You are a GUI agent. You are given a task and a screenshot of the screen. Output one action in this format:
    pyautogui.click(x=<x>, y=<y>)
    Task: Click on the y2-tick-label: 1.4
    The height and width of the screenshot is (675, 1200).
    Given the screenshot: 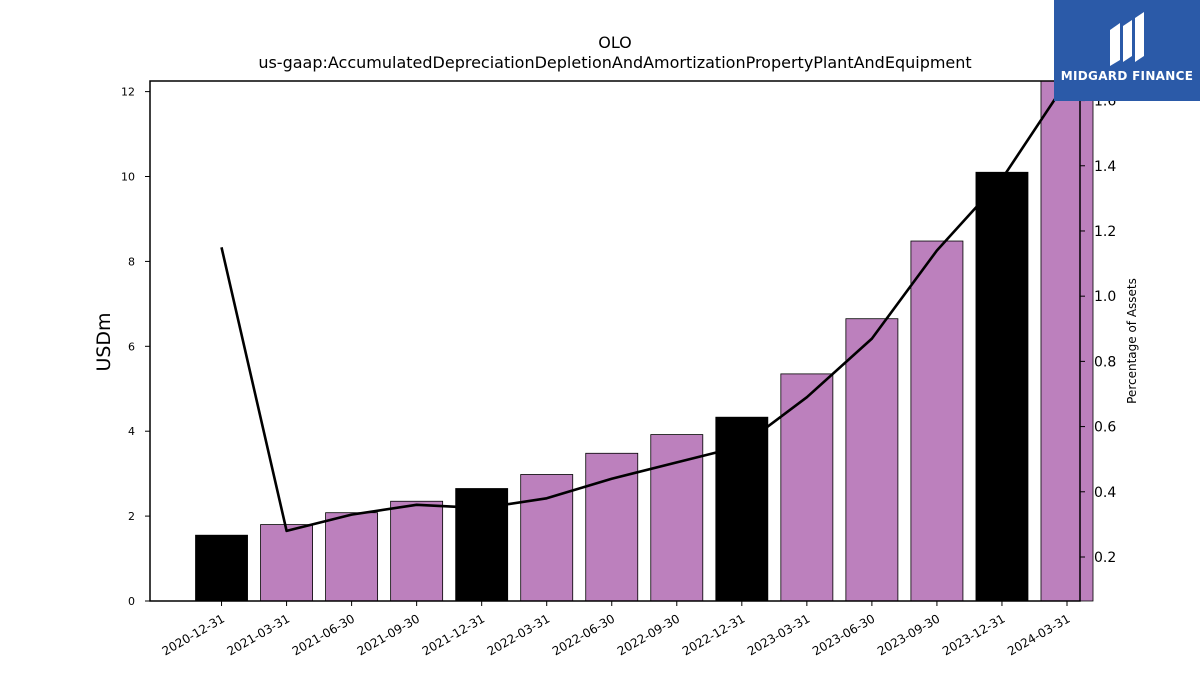 What is the action you would take?
    pyautogui.click(x=1105, y=167)
    